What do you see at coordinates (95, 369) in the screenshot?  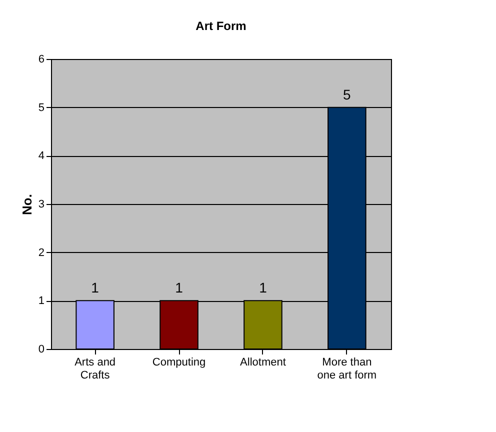 I see `x-tick-label: Arts and Crafts` at bounding box center [95, 369].